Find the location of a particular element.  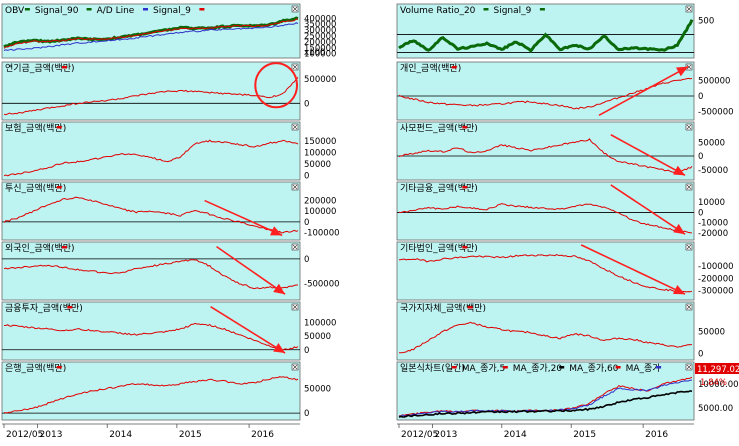

panel-financial_investment: 금융투자_금액(백만) 100000 50000 0 is located at coordinates (168, 331).